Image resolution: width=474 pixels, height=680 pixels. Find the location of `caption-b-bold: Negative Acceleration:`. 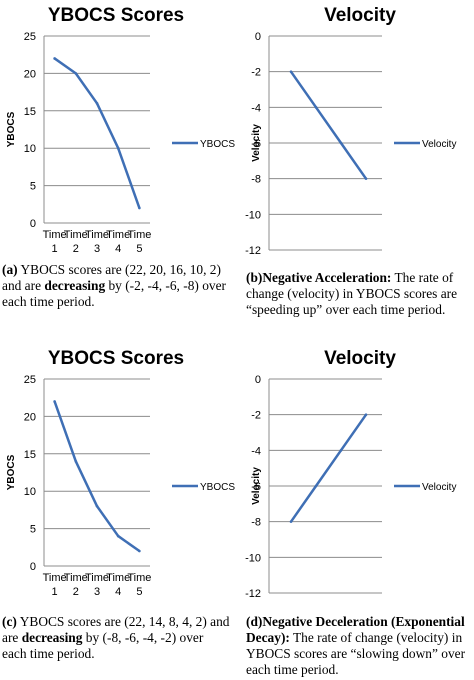

caption-b-bold: Negative Acceleration: is located at coordinates (327, 277).